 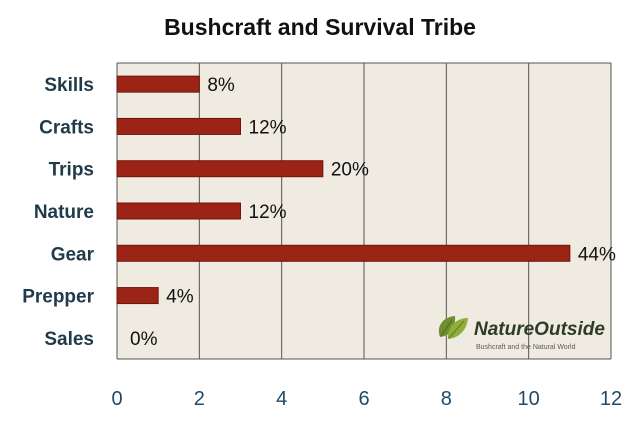 I want to click on x-tick-label: 10, so click(x=529, y=399).